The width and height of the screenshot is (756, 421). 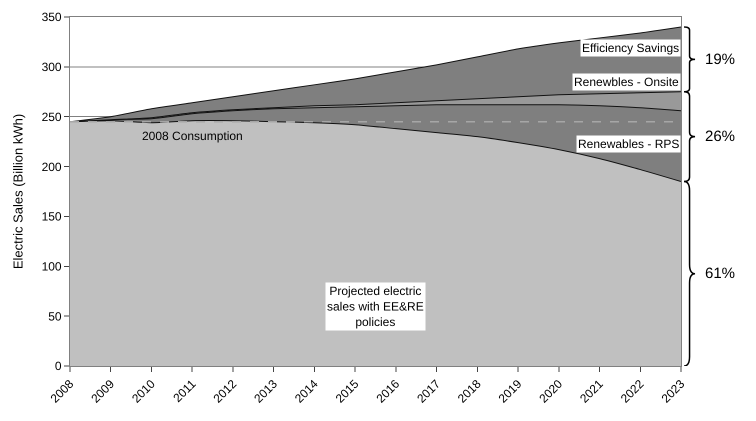 I want to click on series-label: Renewables - RPS, so click(x=629, y=144).